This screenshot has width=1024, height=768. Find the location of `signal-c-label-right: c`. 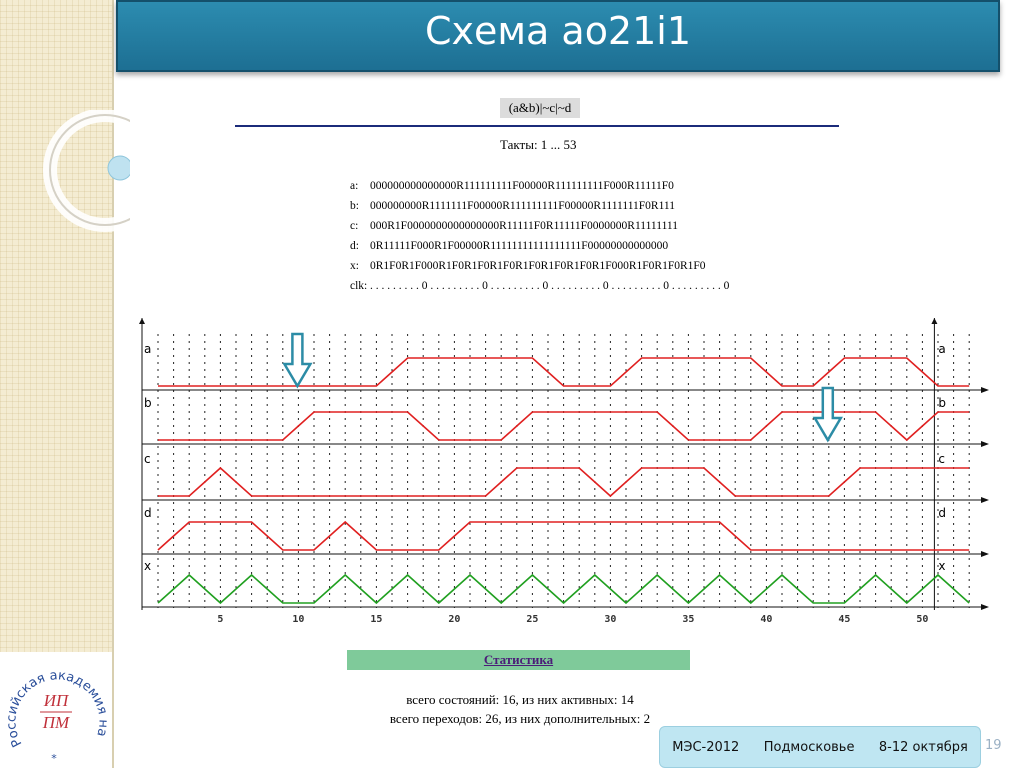

signal-c-label-right: c is located at coordinates (941, 459).